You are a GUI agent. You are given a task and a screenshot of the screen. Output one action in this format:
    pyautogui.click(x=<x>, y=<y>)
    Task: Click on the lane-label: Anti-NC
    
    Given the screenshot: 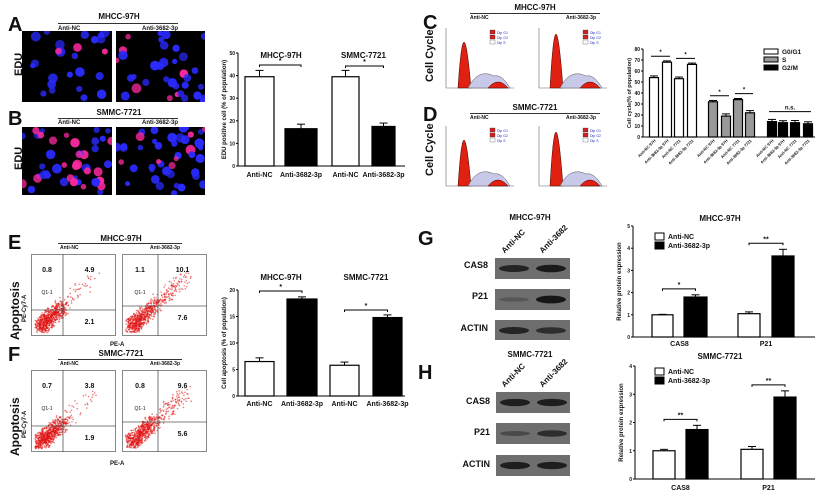 What is the action you would take?
    pyautogui.click(x=69, y=123)
    